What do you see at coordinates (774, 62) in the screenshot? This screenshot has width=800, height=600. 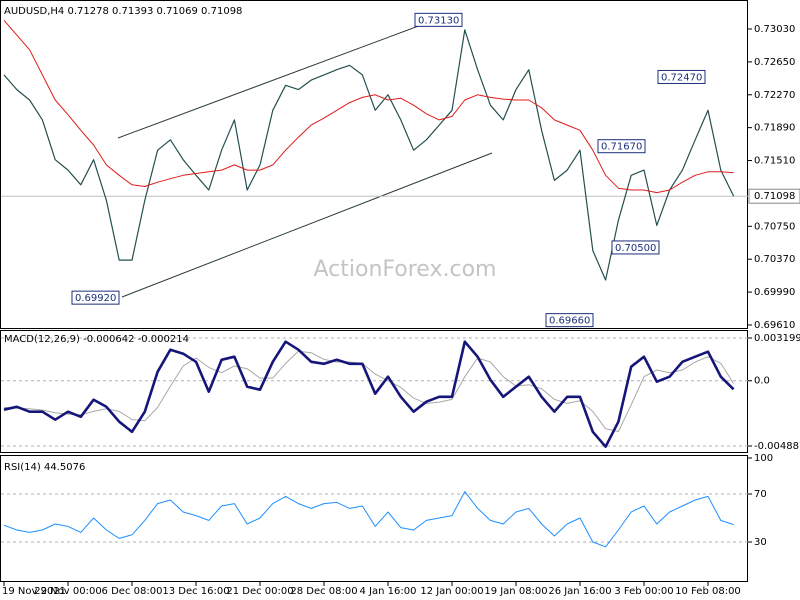 I see `y-tick-label: 0.72650` at bounding box center [774, 62].